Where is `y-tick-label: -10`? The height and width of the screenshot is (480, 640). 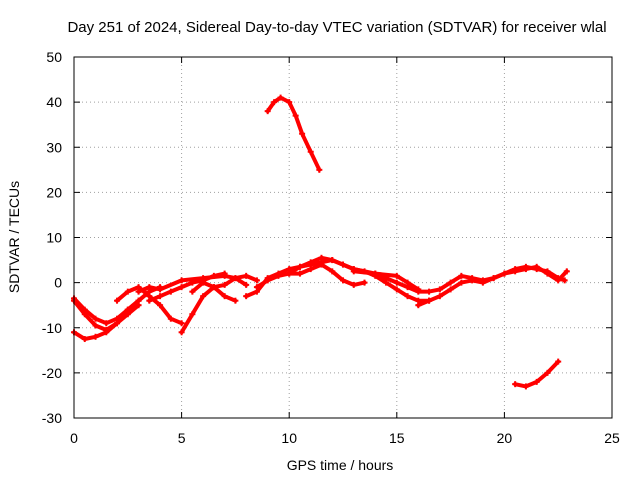 y-tick-label: -10 is located at coordinates (52, 328).